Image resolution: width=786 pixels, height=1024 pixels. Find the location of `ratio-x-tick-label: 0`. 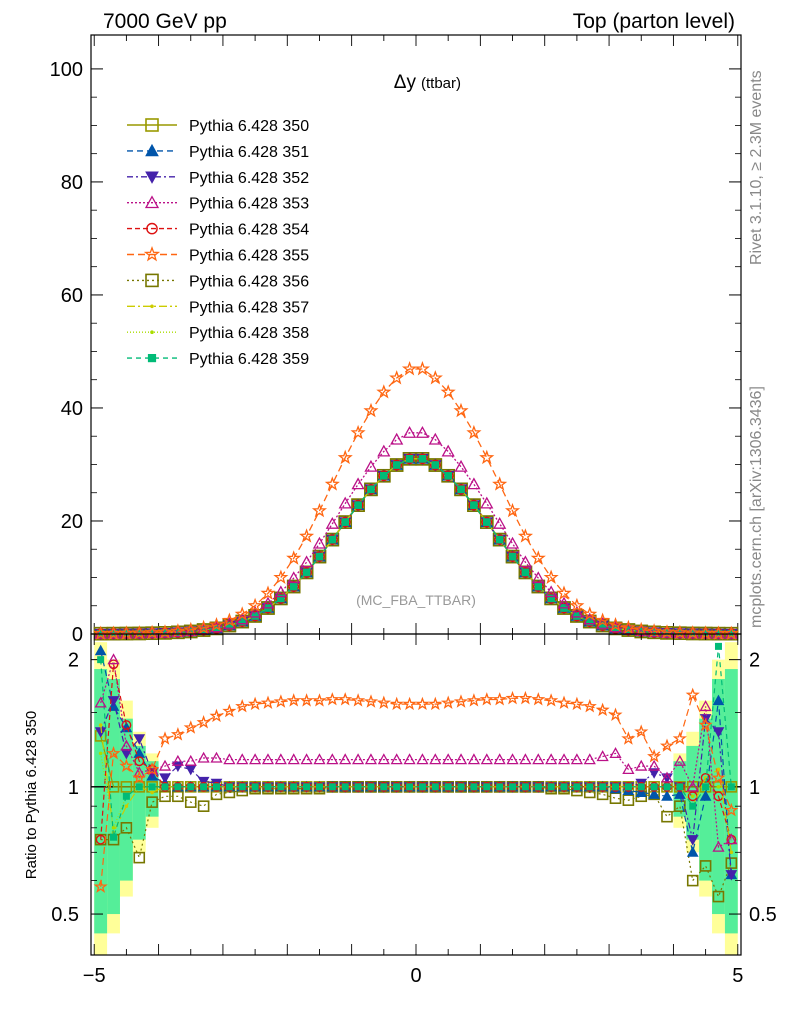

ratio-x-tick-label: 0 is located at coordinates (415, 976).